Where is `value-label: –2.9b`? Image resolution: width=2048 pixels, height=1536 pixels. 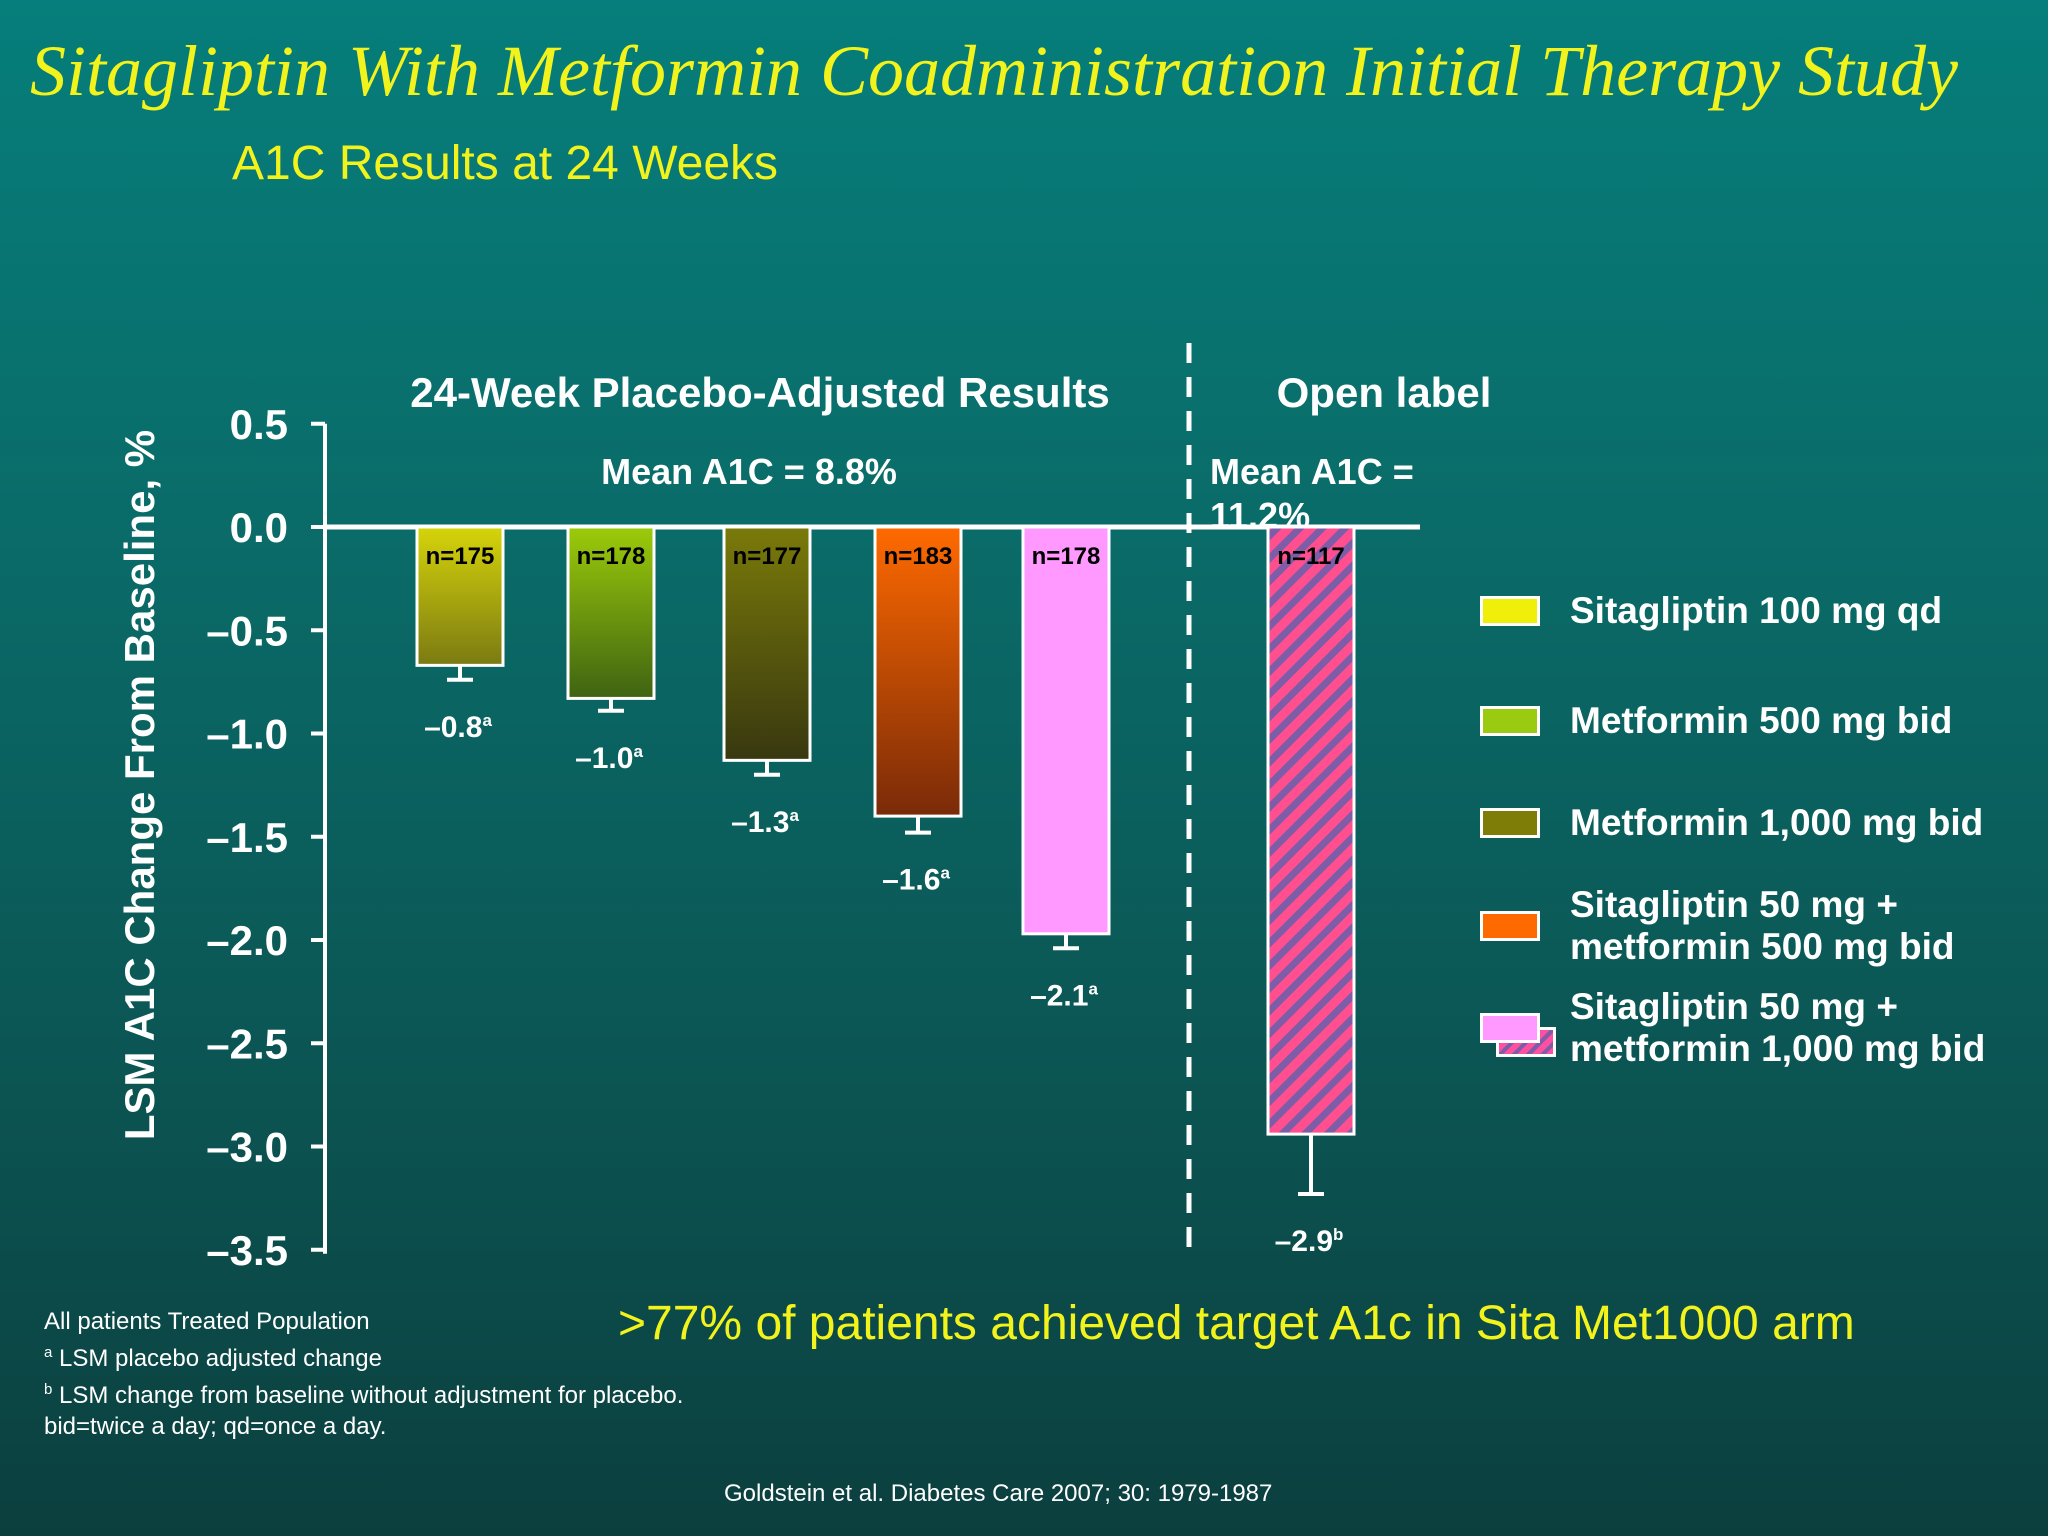
value-label: –2.9b is located at coordinates (1309, 1241).